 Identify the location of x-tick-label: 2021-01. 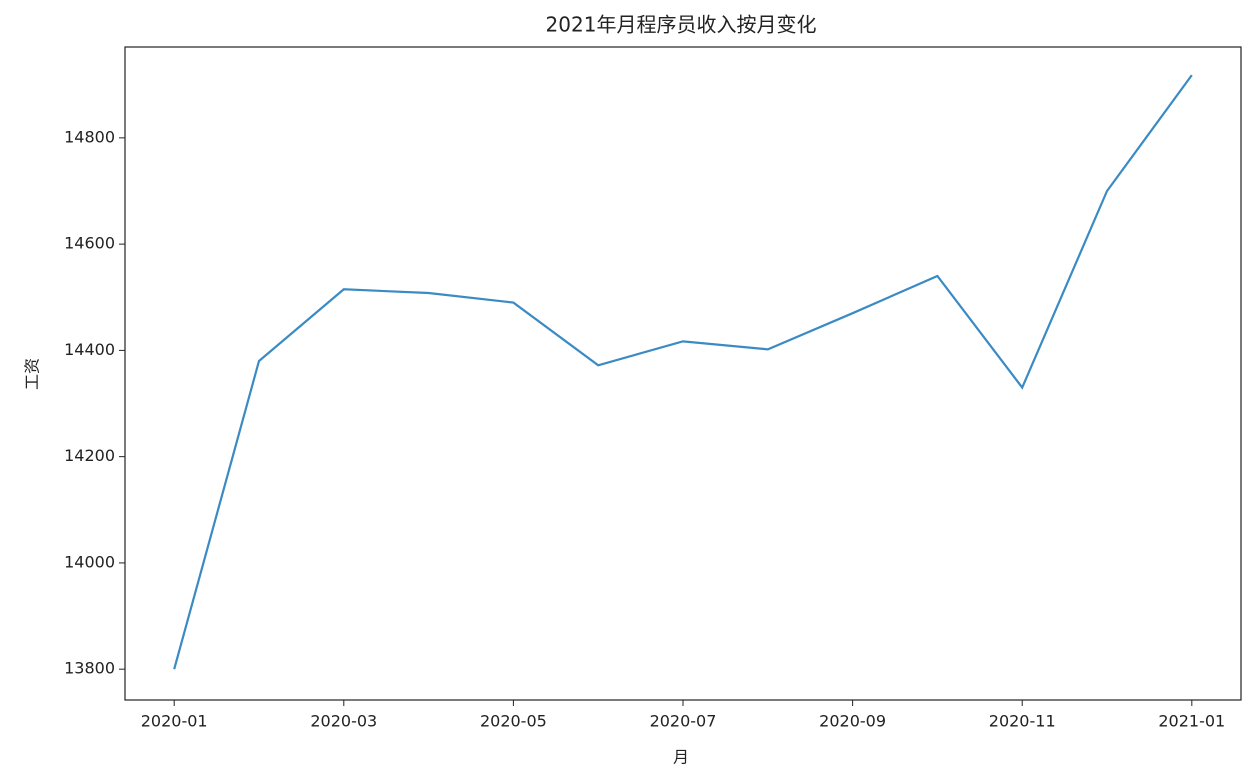
(1191, 721).